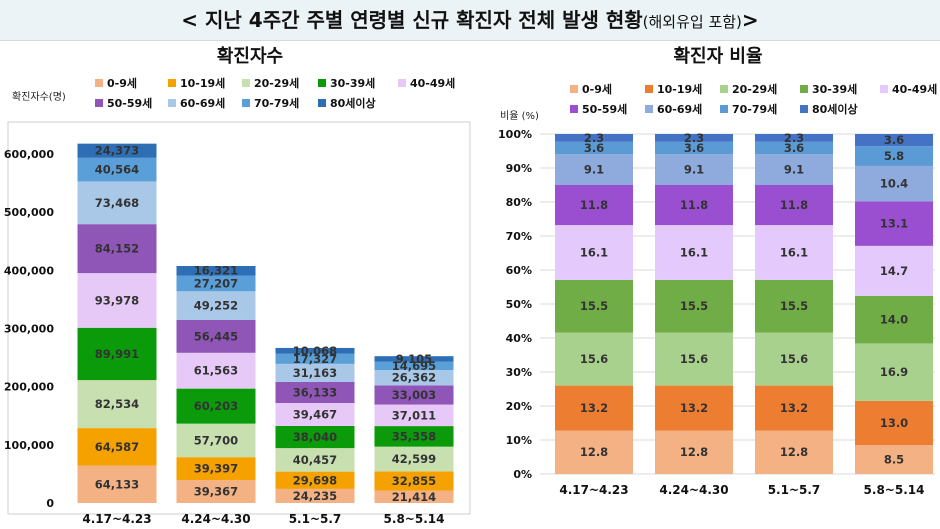  I want to click on ratio-data-label: 3.6, so click(594, 148).